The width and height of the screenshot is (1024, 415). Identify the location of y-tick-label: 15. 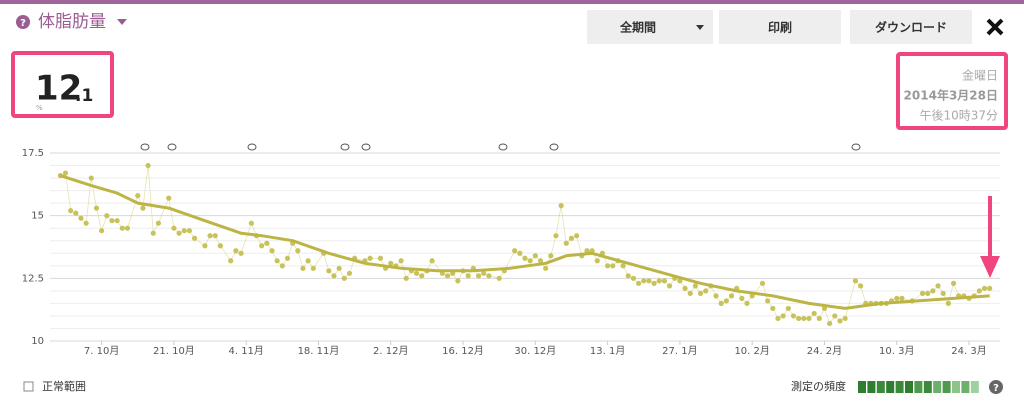
(37, 216).